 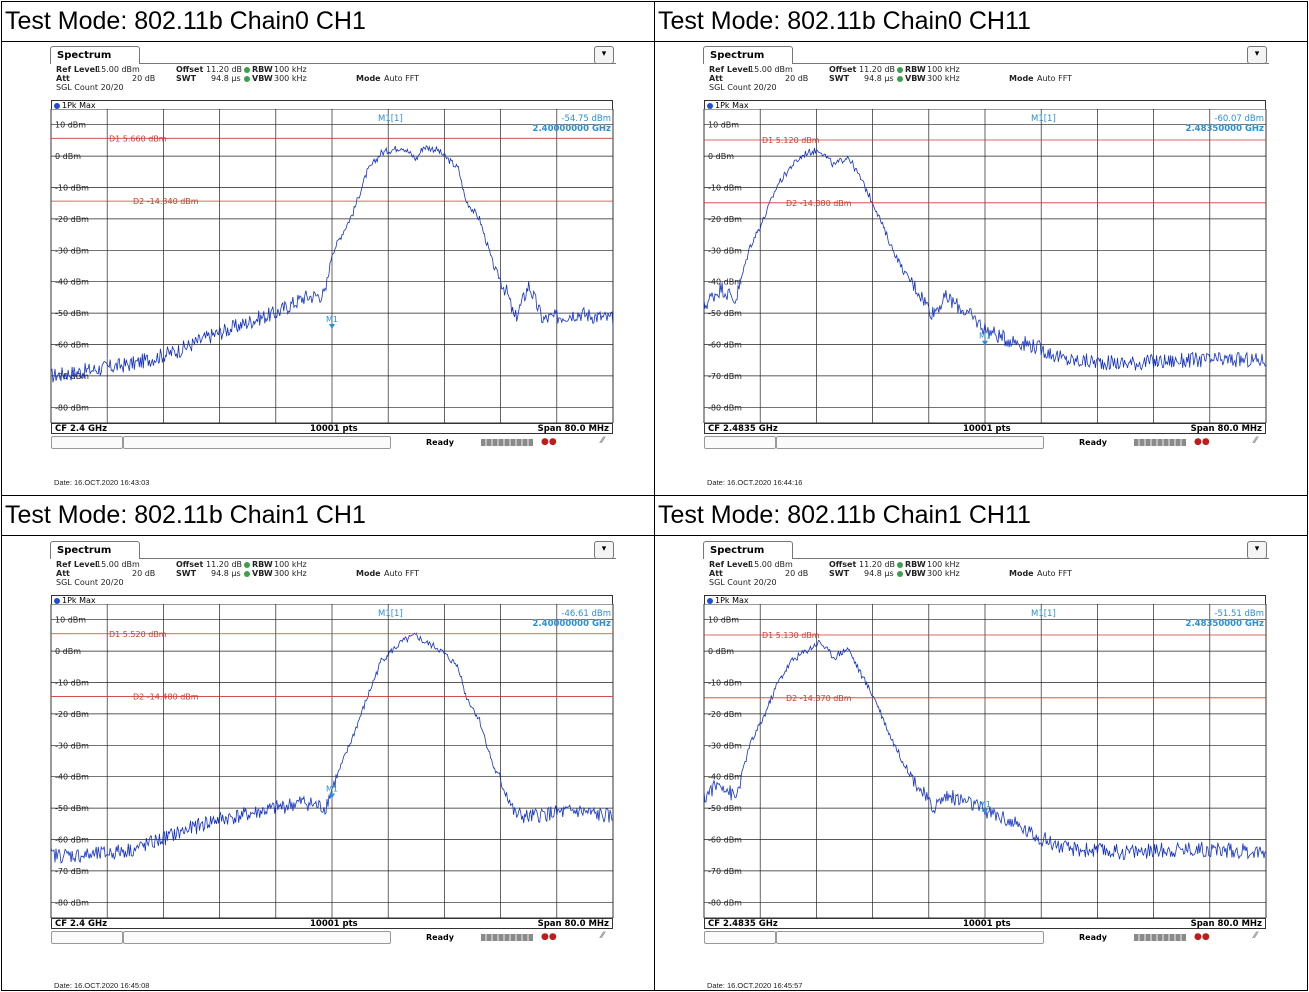 What do you see at coordinates (166, 697) in the screenshot?
I see `display-line-label: D2 -14.480 dBm` at bounding box center [166, 697].